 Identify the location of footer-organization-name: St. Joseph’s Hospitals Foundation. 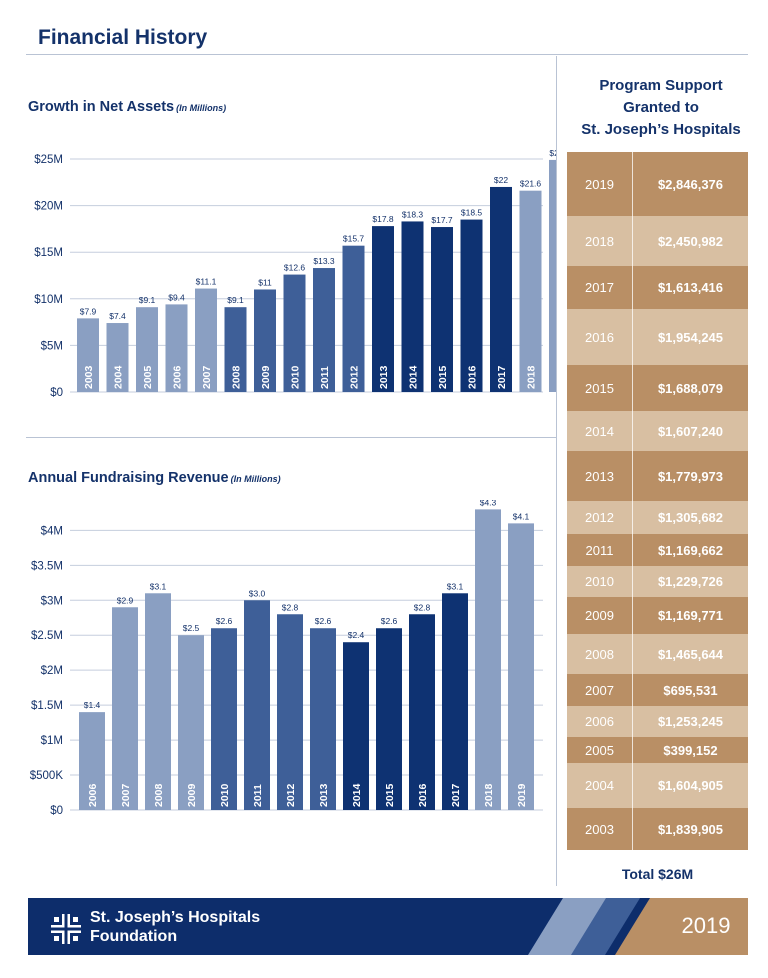
(175, 927).